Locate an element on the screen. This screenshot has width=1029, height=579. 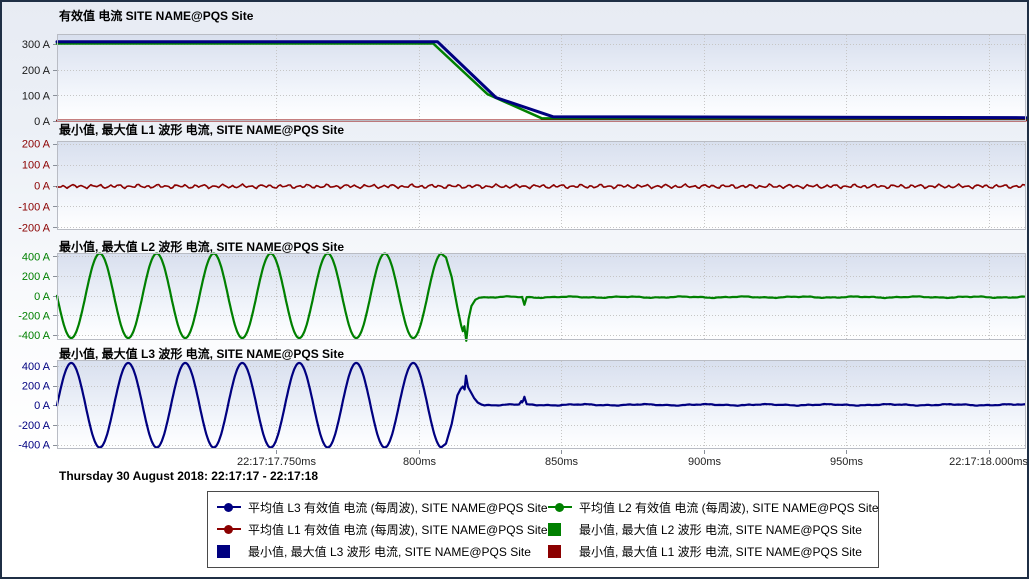
x-tick-label: 22:17:17.750ms is located at coordinates (276, 462).